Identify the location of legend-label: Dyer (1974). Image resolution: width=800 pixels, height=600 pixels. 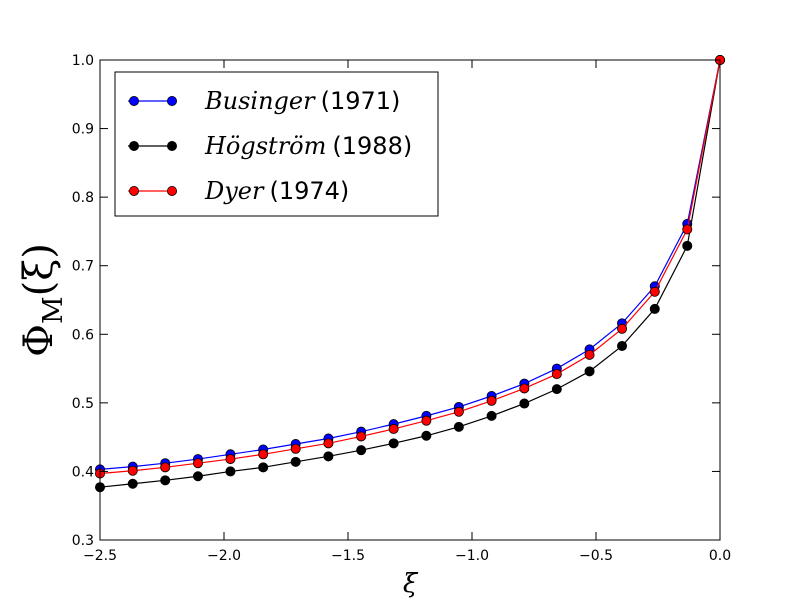
(276, 191).